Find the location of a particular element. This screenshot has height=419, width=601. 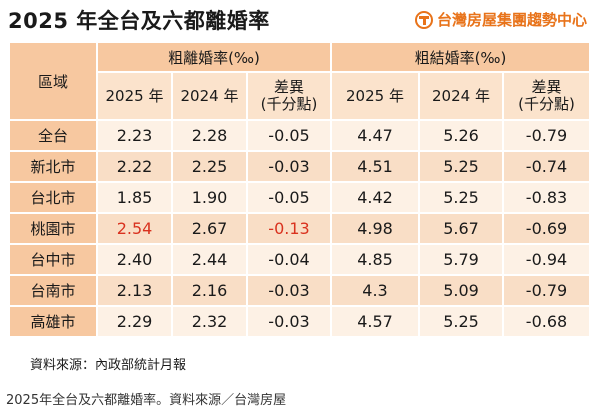

value-cell: 4.85 is located at coordinates (375, 259).